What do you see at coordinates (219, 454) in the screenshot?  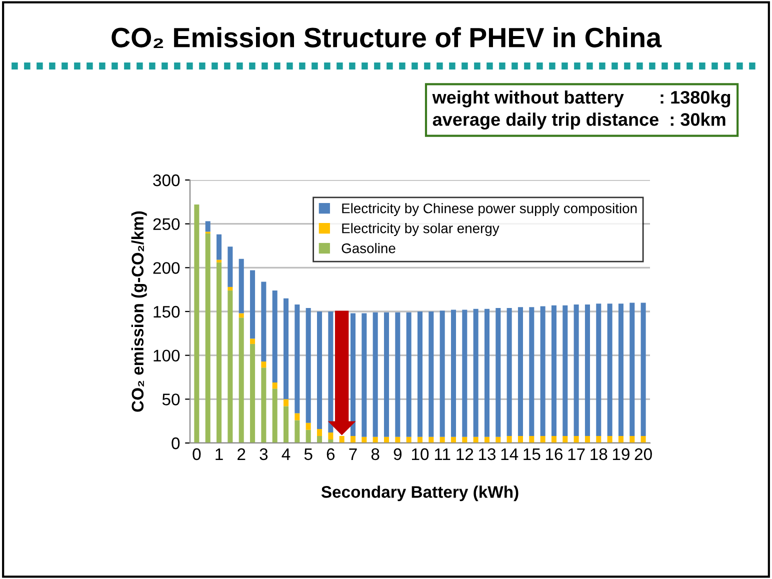 I see `x-tick-label: 1` at bounding box center [219, 454].